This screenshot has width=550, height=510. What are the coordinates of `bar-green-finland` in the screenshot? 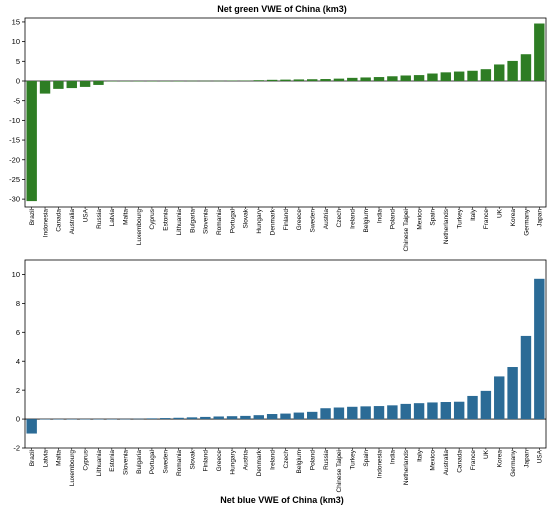 It's located at (285, 80).